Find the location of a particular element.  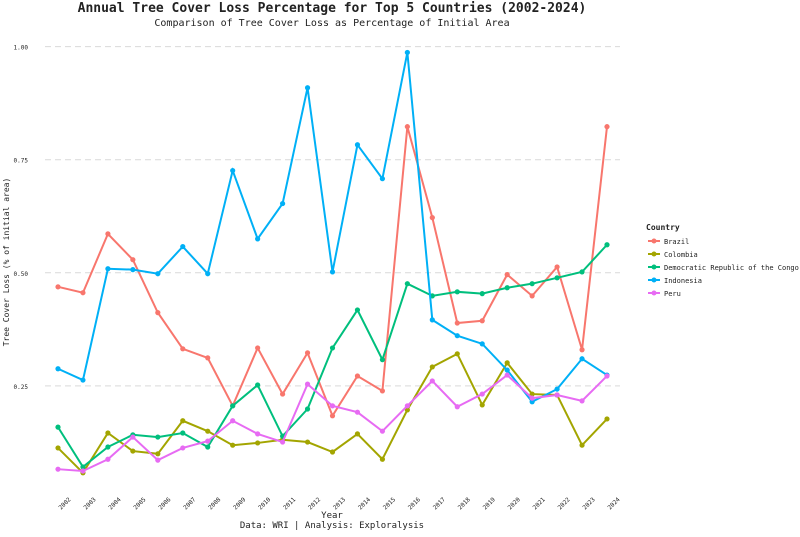

x-tick-label: 2016 is located at coordinates (414, 503).